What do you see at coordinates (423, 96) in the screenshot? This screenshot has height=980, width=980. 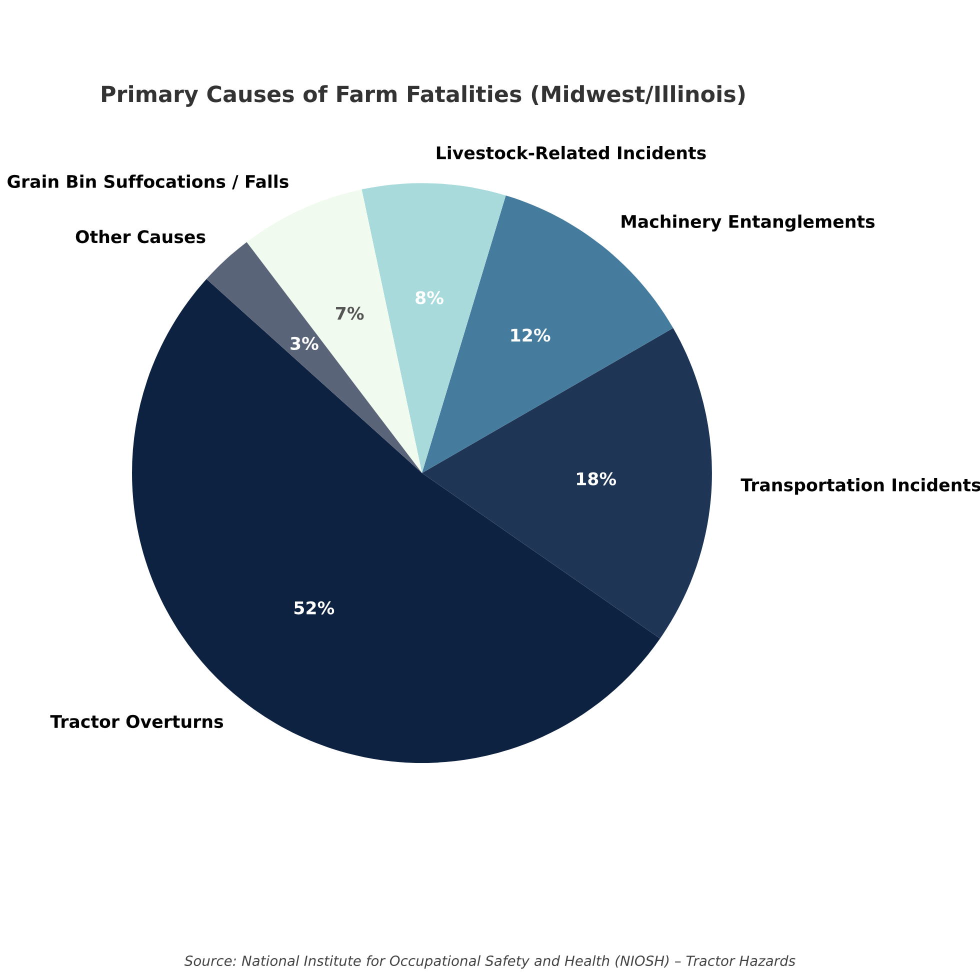 I see `chart-title: Primary Causes of Farm Fatalities (Midwest/Illinois)` at bounding box center [423, 96].